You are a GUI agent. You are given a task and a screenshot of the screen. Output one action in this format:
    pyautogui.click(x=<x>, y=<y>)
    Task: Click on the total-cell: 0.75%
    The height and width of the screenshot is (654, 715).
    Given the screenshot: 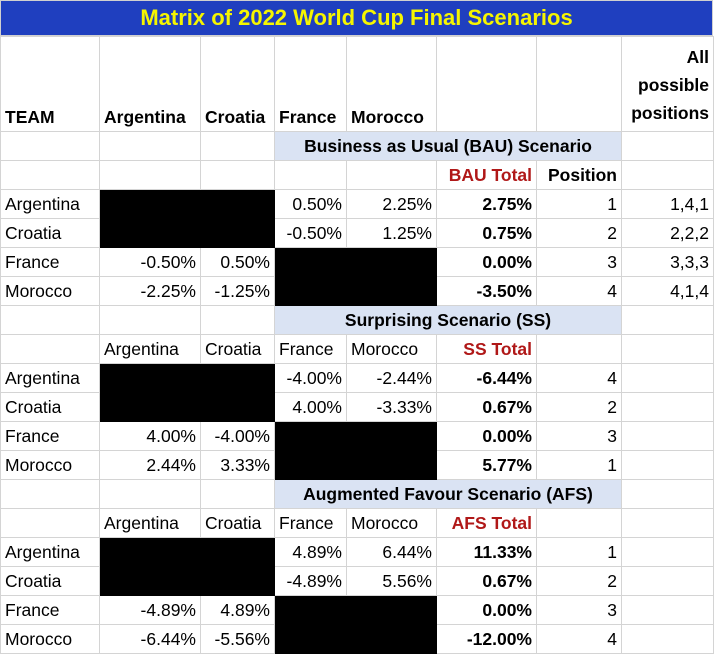 What is the action you would take?
    pyautogui.click(x=486, y=233)
    